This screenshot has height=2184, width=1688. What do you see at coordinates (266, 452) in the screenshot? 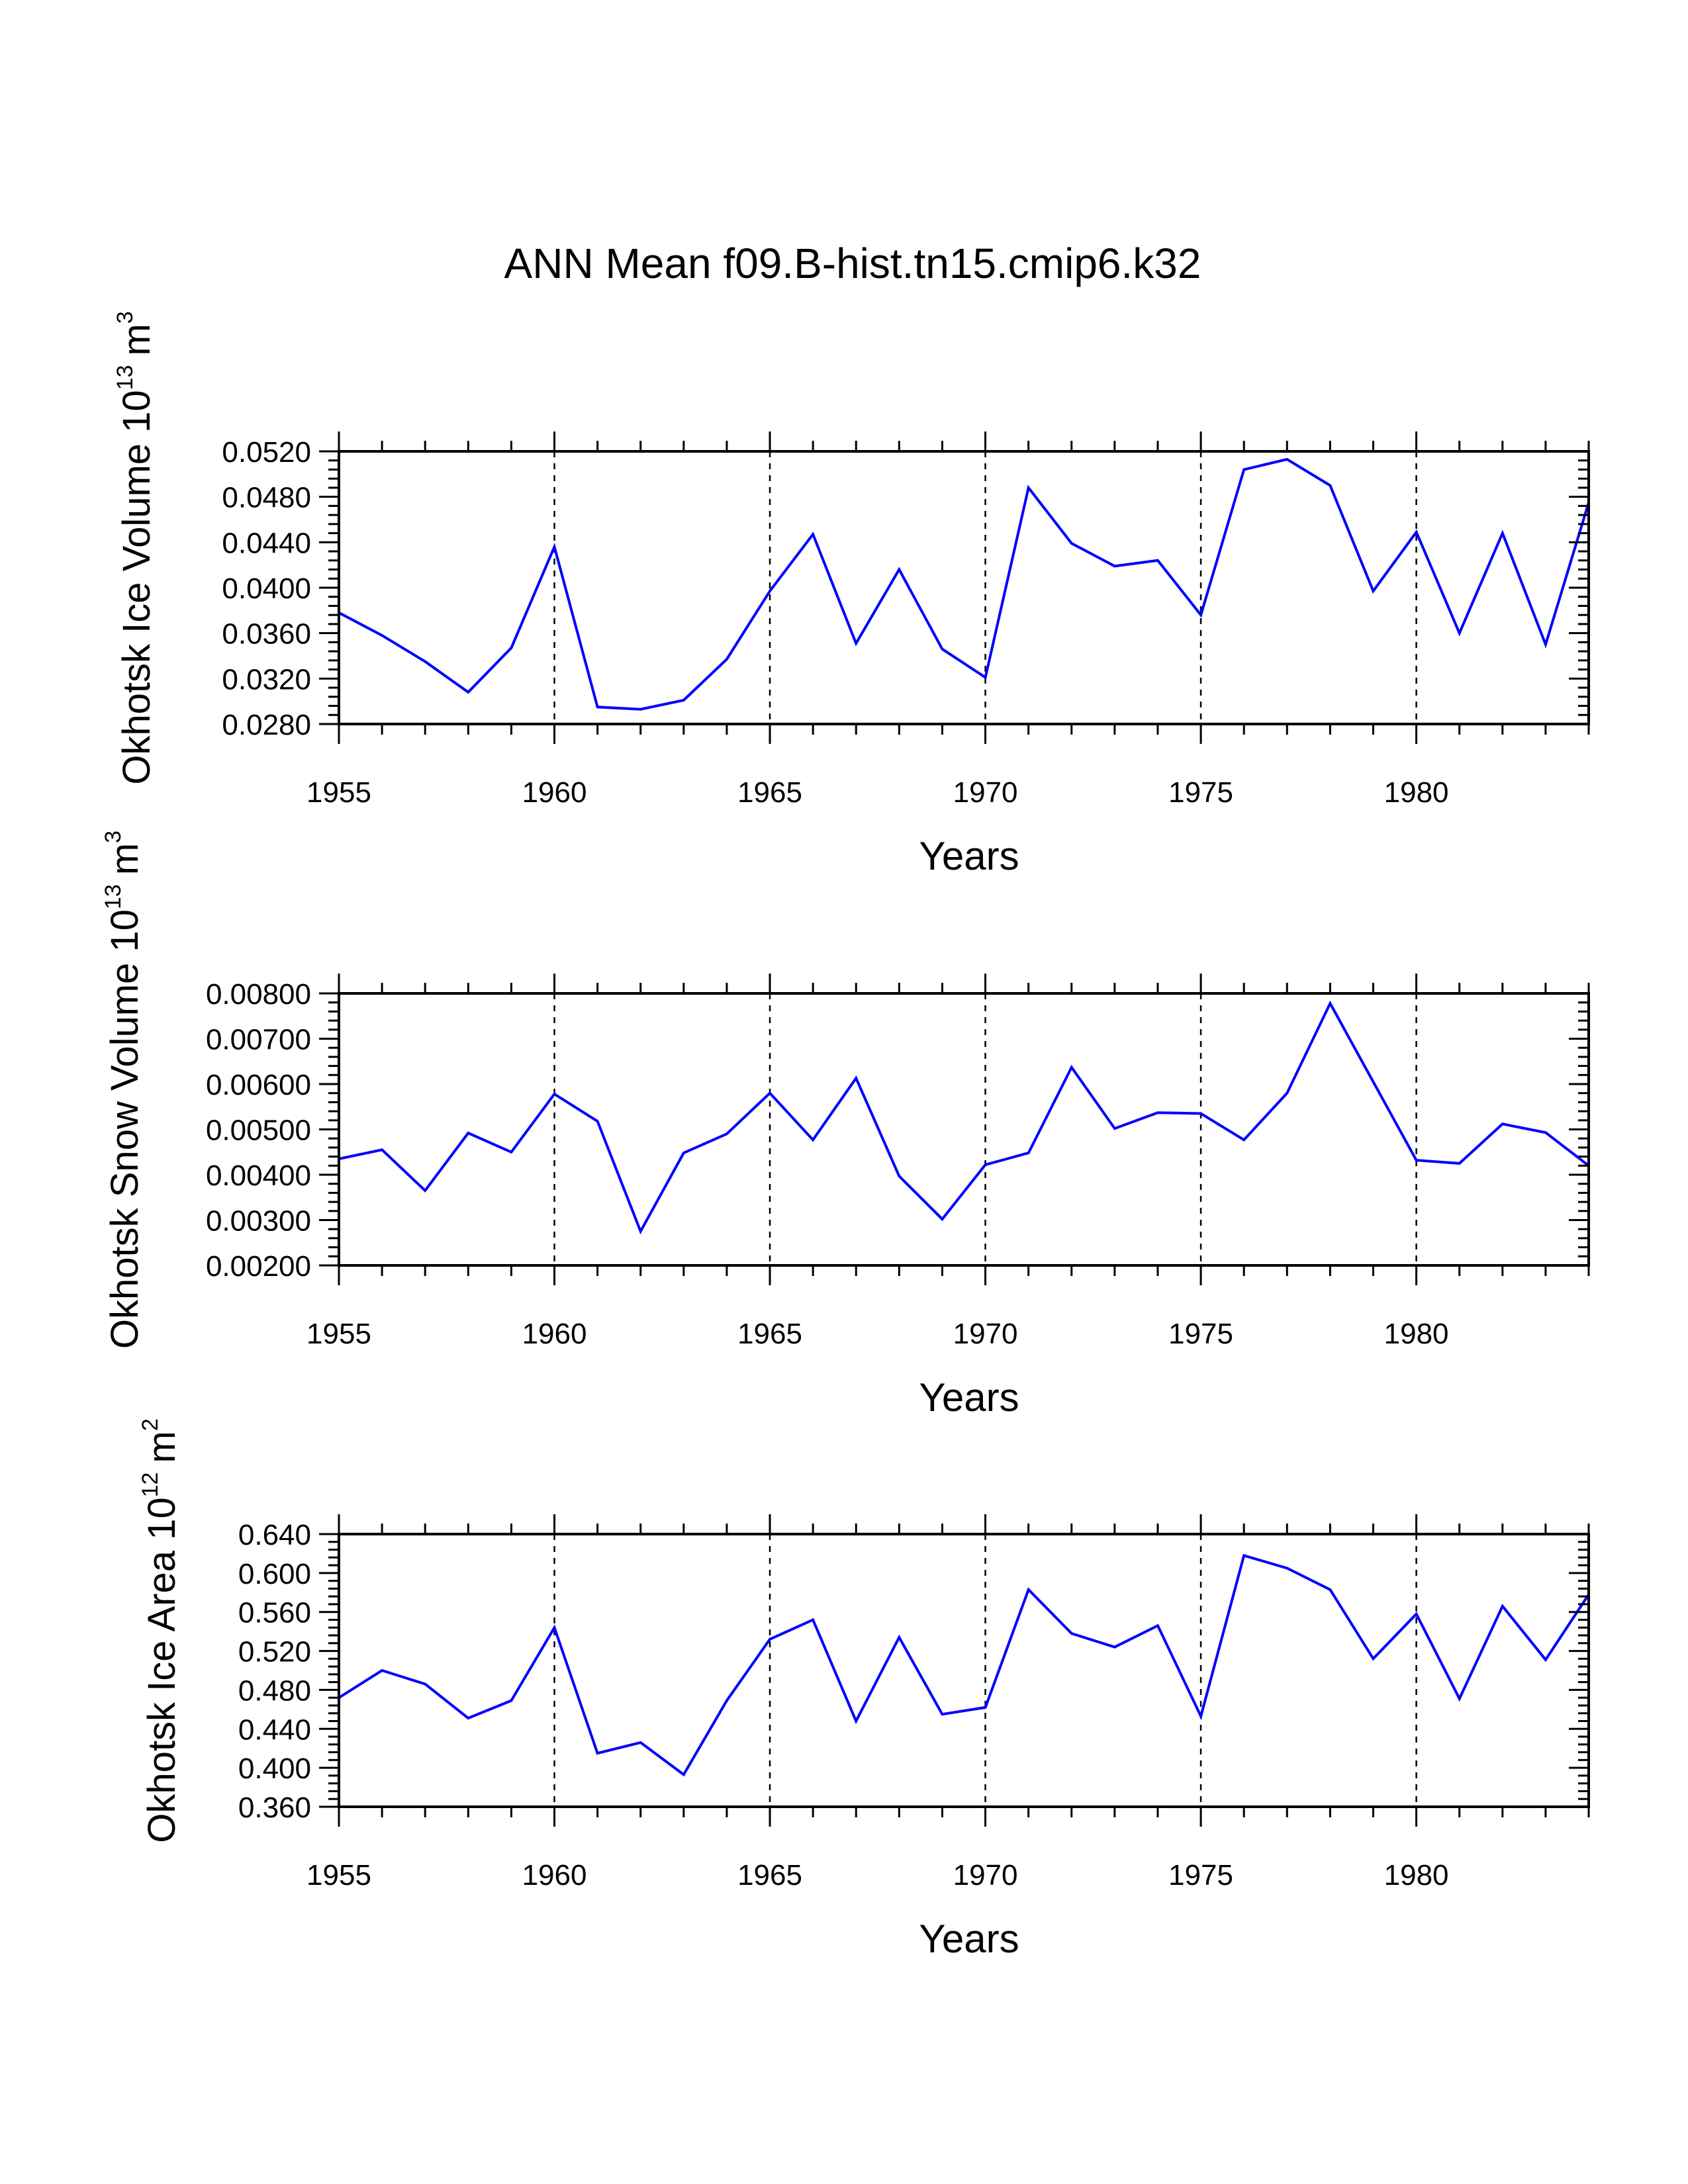
I see `y-tick-label: 0.0520` at bounding box center [266, 452].